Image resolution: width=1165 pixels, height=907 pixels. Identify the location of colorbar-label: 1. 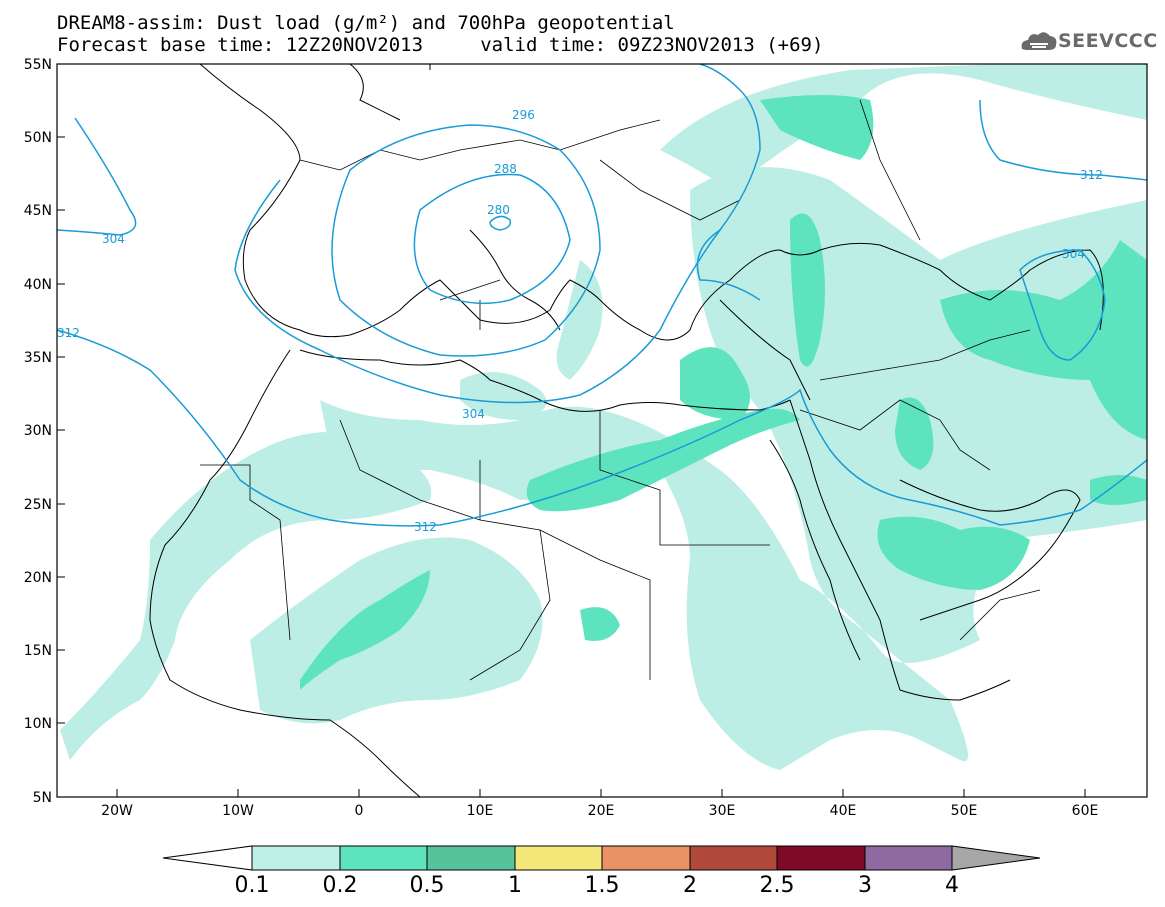
(515, 885).